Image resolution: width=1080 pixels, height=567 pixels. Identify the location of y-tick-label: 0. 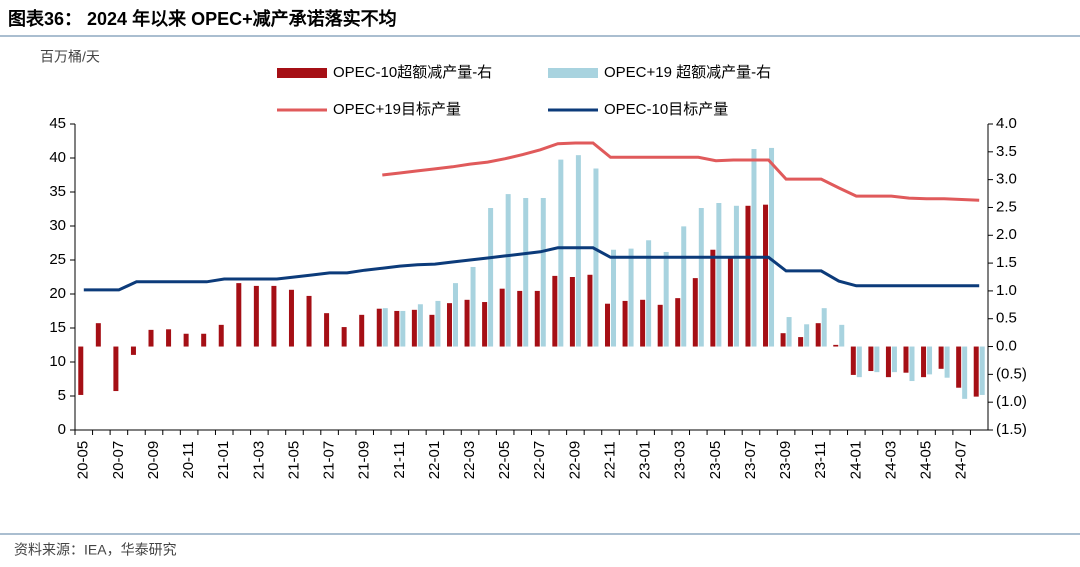
(62, 429).